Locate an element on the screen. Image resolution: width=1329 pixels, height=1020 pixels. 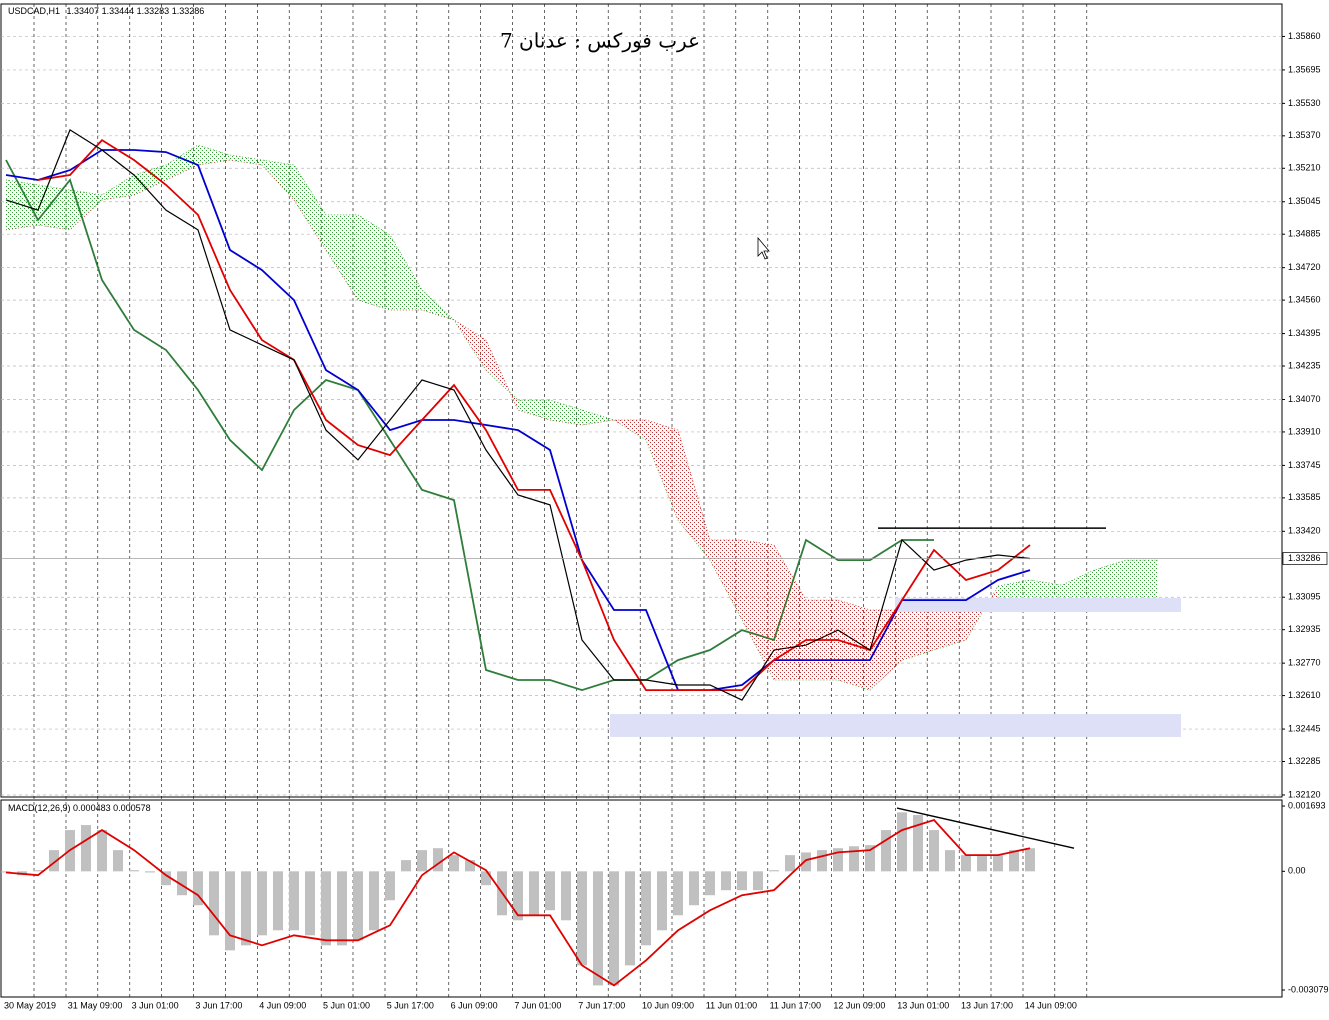
y-tick-label: 1.35695 is located at coordinates (1304, 69).